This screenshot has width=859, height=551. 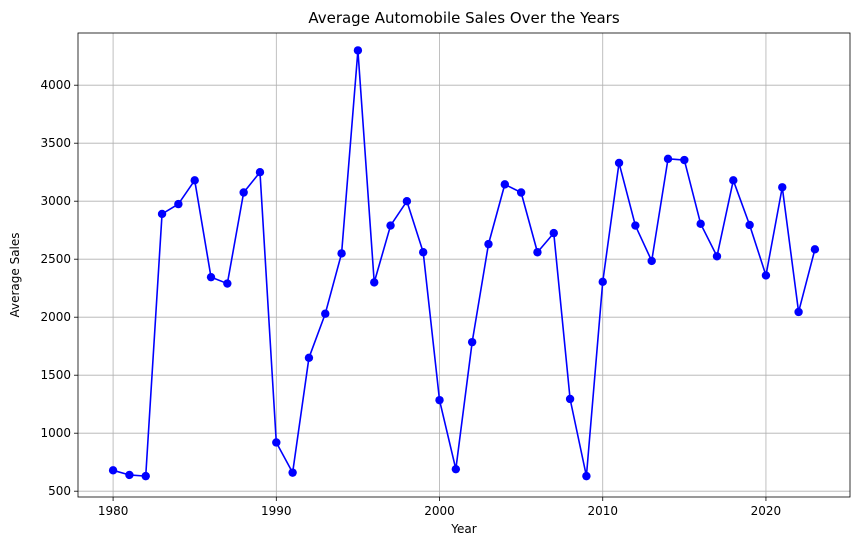 I want to click on y-tick-label: 2000, so click(x=55, y=317).